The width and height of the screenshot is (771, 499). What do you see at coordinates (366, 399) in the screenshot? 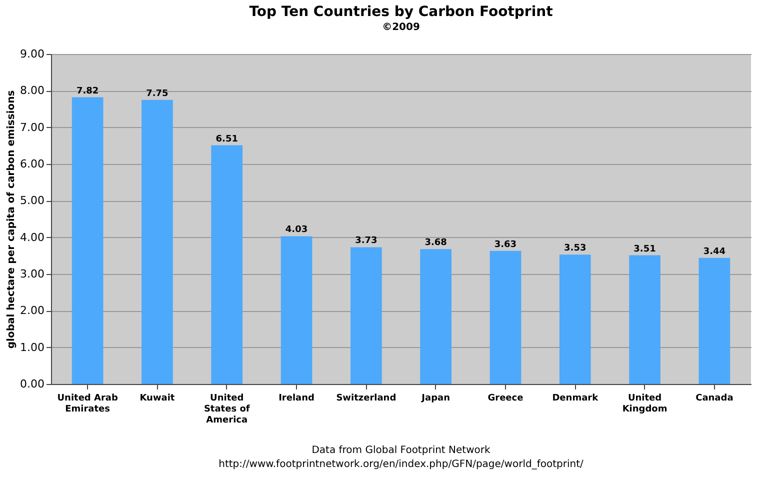
I see `x-tick-label: Switzerland` at bounding box center [366, 399].